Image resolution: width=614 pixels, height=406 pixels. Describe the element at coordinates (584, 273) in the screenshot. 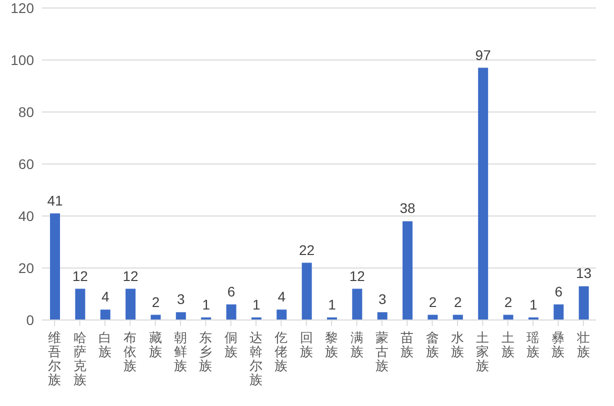

I see `data-label: 13` at that location.